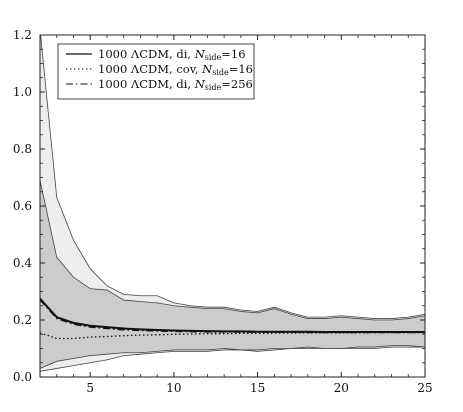 This screenshot has width=463, height=412. I want to click on y-tick-label: 0.8, so click(22, 149).